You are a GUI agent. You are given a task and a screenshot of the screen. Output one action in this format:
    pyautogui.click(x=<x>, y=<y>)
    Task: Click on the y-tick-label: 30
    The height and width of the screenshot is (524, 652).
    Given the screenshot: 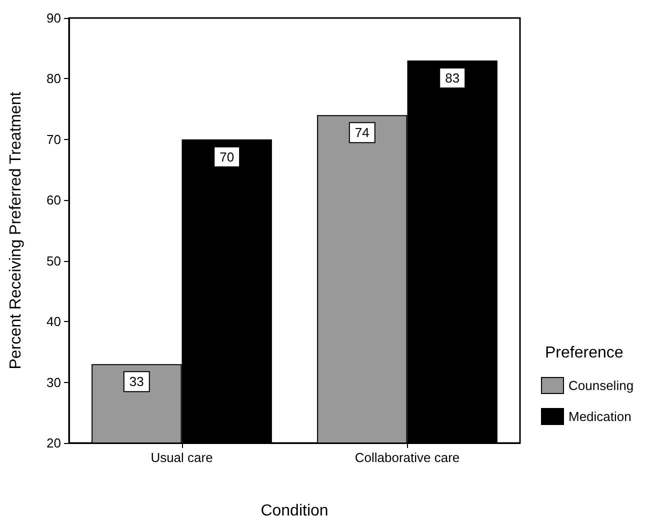 What is the action you would take?
    pyautogui.click(x=53, y=382)
    